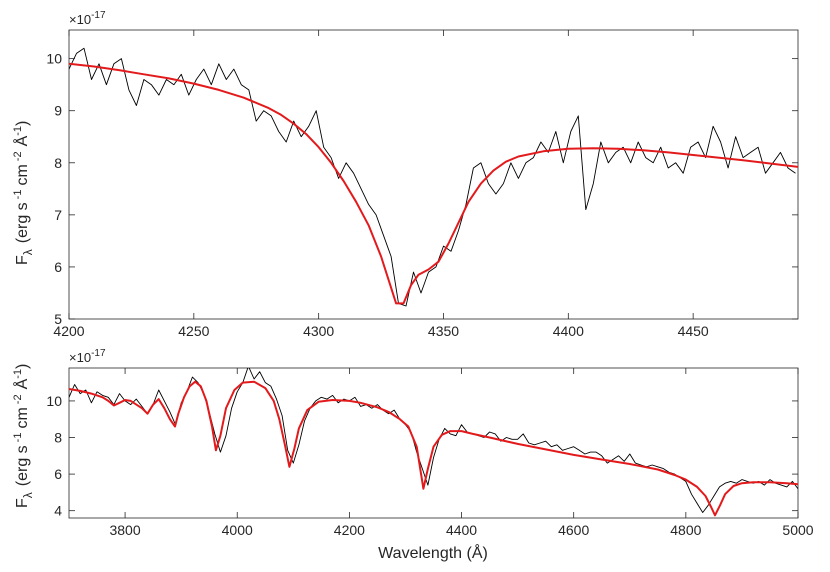 Image resolution: width=830 pixels, height=572 pixels. Describe the element at coordinates (58, 111) in the screenshot. I see `top-y-tick-label: 9` at that location.